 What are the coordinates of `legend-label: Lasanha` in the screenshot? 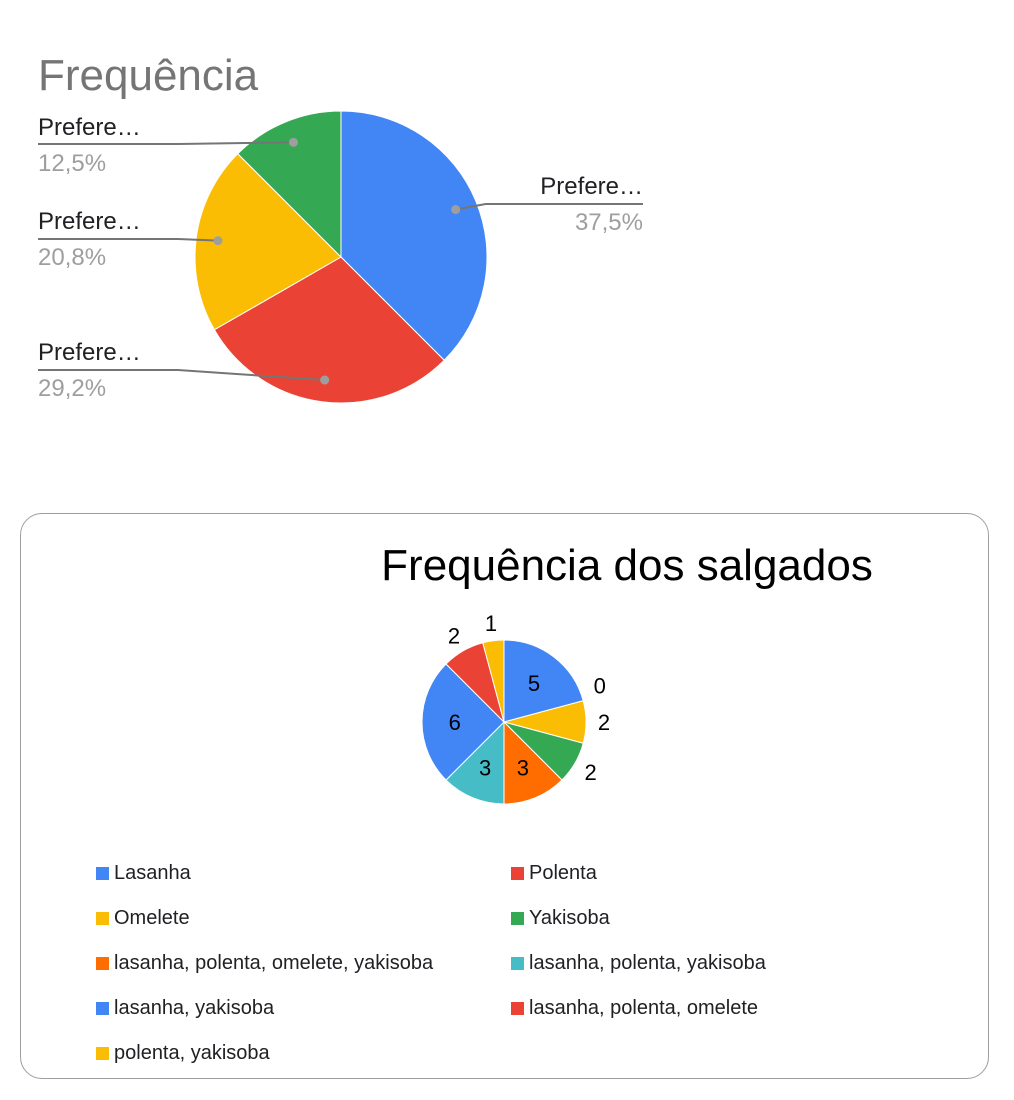 It's located at (152, 873).